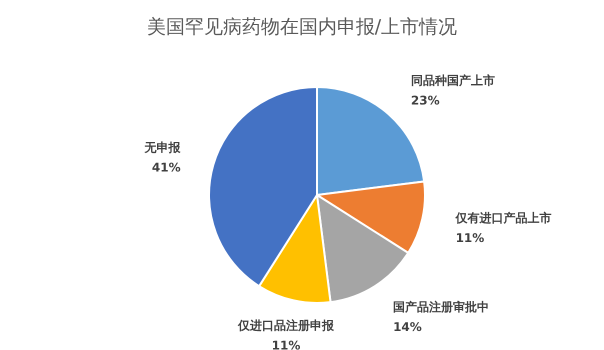  I want to click on slice-label: 仅有进口产品上市, so click(503, 217).